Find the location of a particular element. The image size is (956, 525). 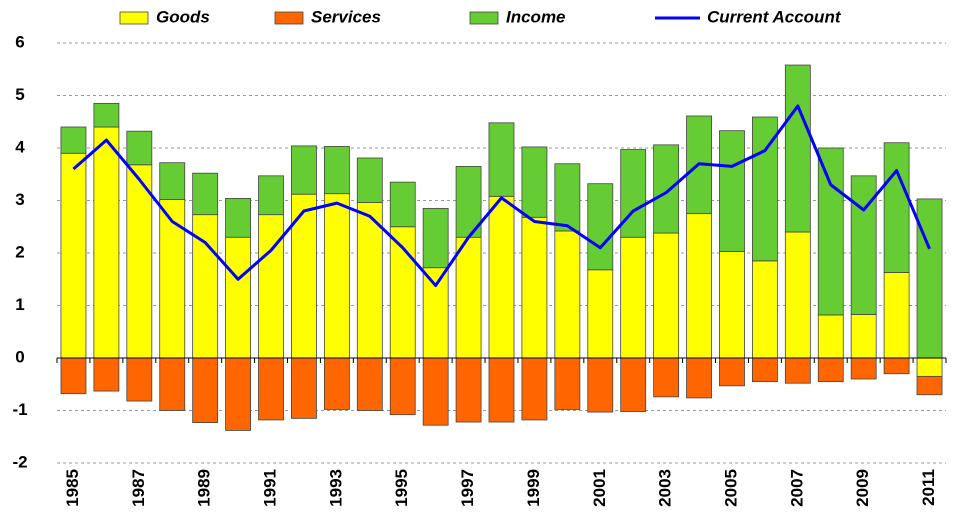

x-tick-label: 2005 is located at coordinates (730, 488).